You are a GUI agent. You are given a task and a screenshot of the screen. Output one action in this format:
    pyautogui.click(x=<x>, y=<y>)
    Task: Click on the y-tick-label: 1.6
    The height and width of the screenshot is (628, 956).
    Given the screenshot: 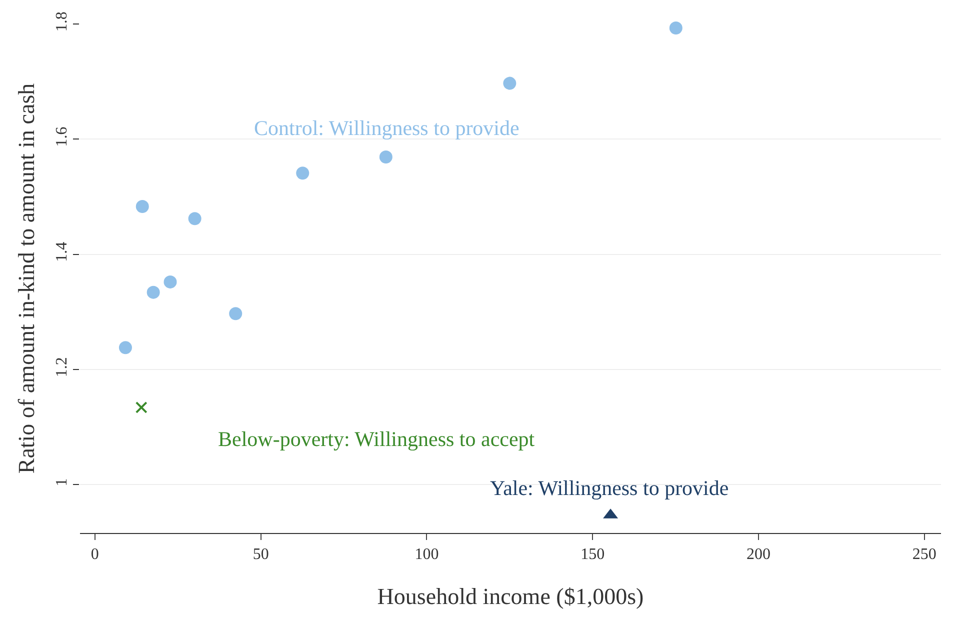 What is the action you would take?
    pyautogui.click(x=62, y=136)
    